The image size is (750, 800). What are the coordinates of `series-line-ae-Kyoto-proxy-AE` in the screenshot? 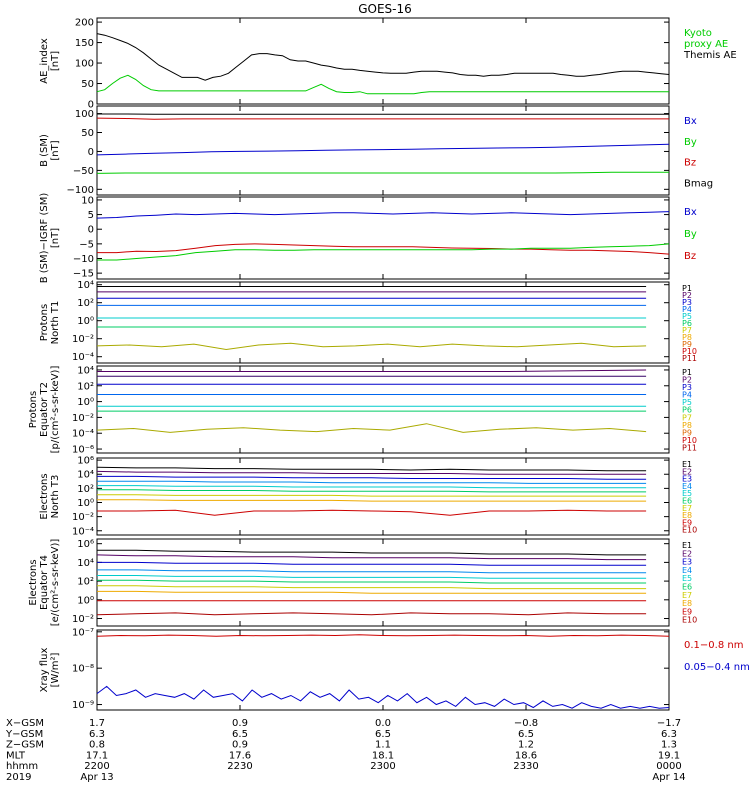 It's located at (382, 84).